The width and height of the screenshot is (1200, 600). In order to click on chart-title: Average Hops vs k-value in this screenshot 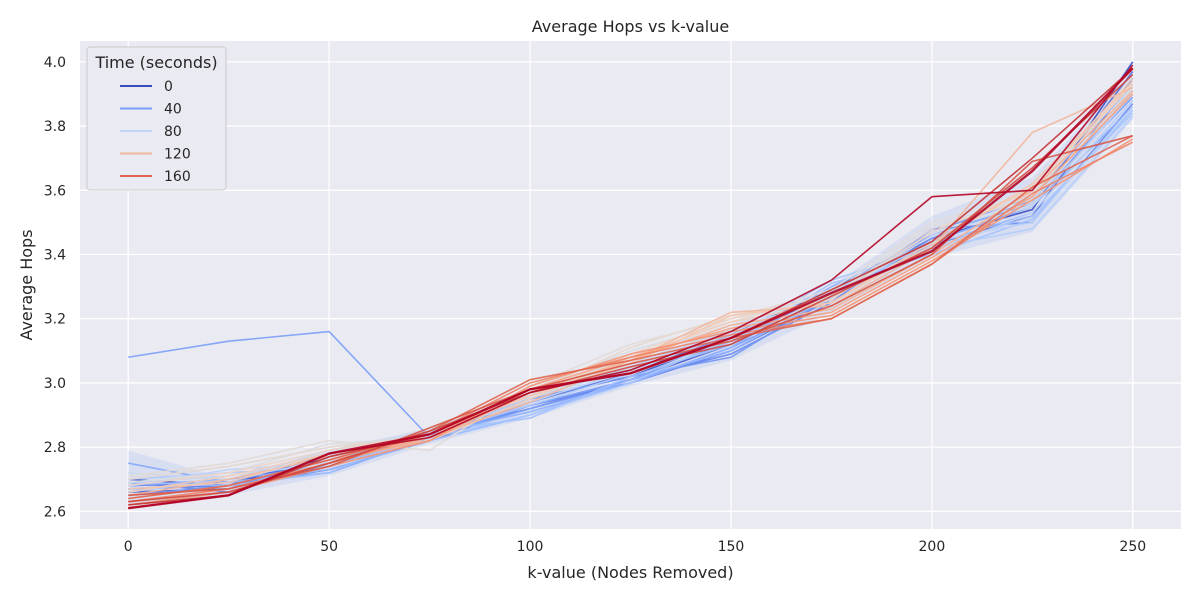, I will do `click(630, 26)`.